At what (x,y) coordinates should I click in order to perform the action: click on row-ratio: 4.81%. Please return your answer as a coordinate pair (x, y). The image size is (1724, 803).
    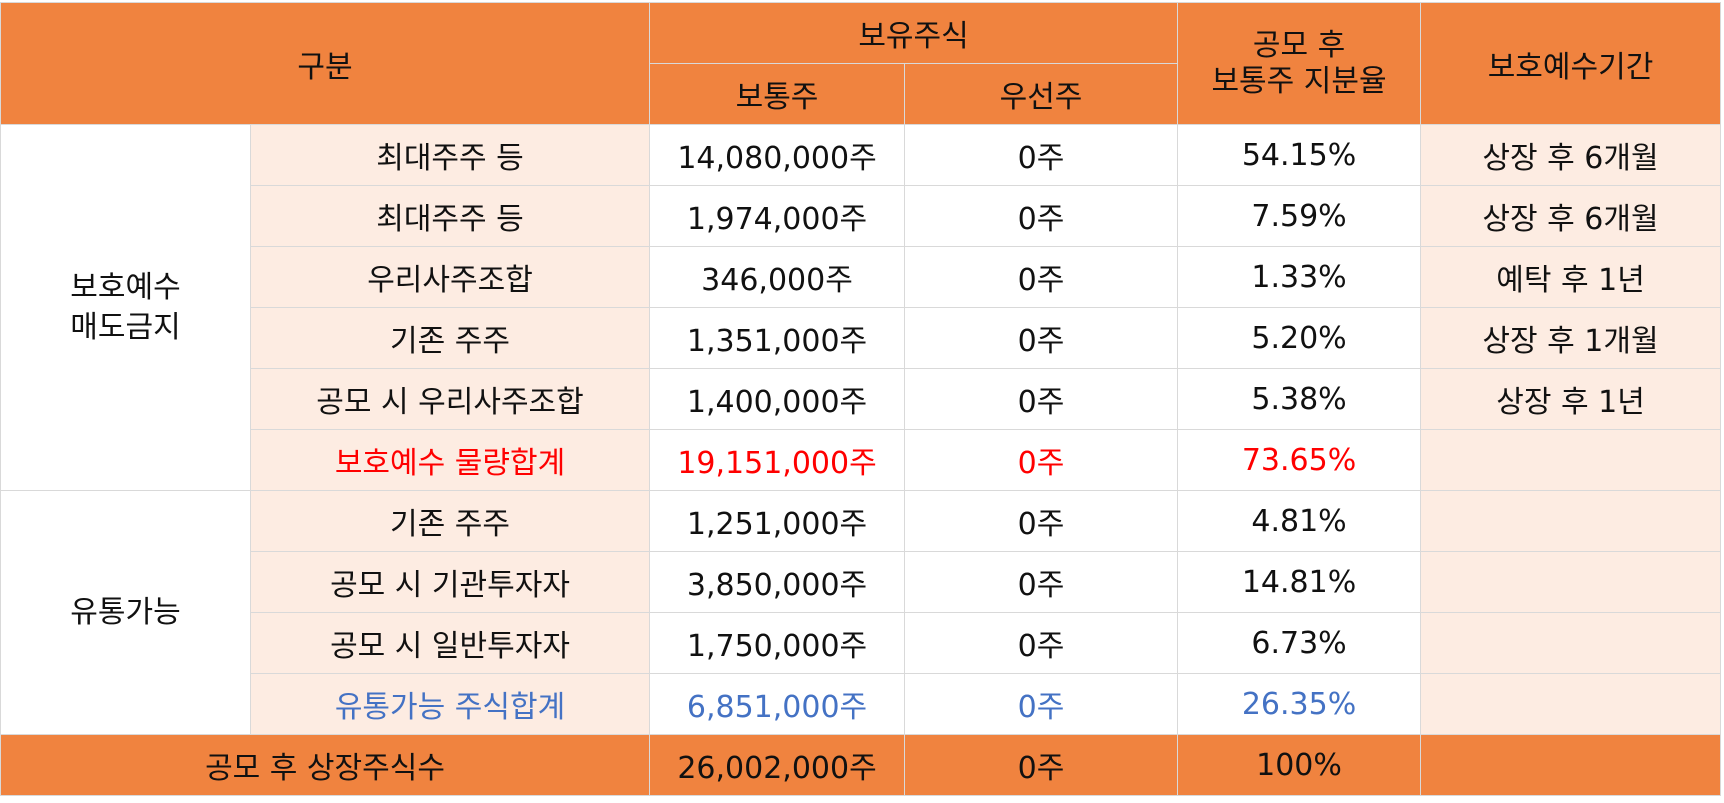
    Looking at the image, I should click on (1299, 521).